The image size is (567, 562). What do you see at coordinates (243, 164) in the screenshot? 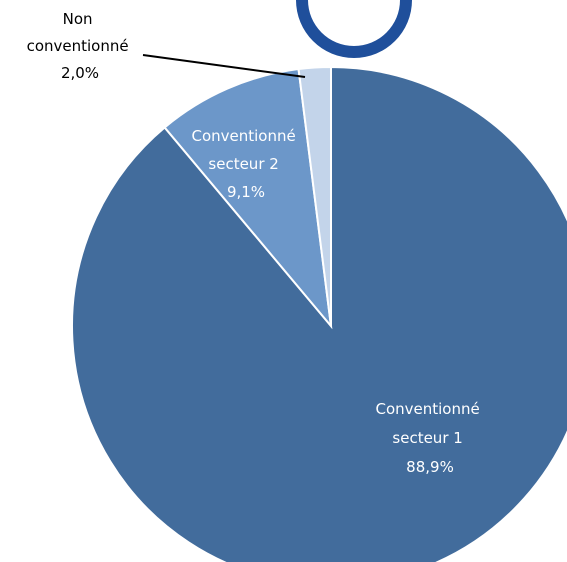
I see `slice-label-secteur-2-line2: secteur 2` at bounding box center [243, 164].